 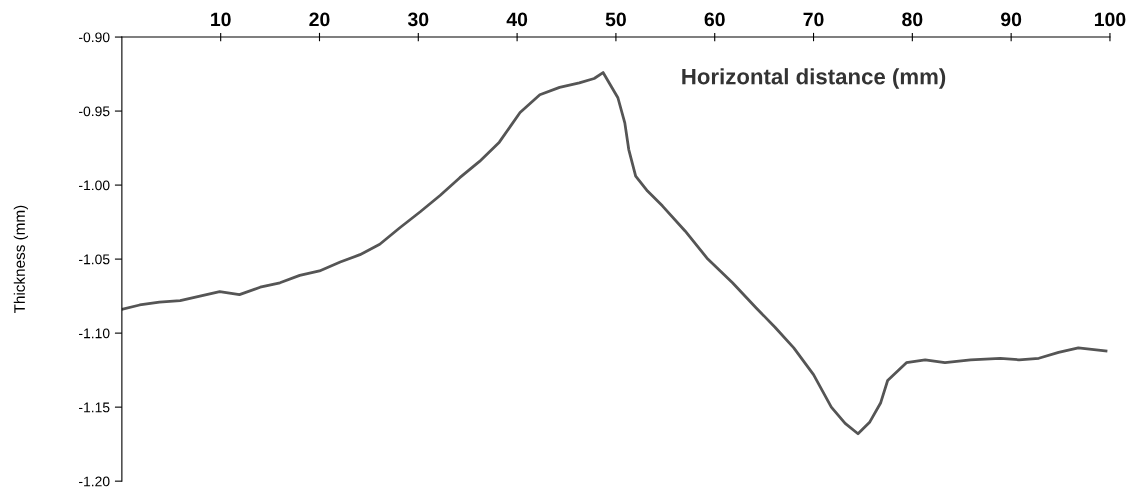 I want to click on x-tick-label: 70, so click(x=813, y=19).